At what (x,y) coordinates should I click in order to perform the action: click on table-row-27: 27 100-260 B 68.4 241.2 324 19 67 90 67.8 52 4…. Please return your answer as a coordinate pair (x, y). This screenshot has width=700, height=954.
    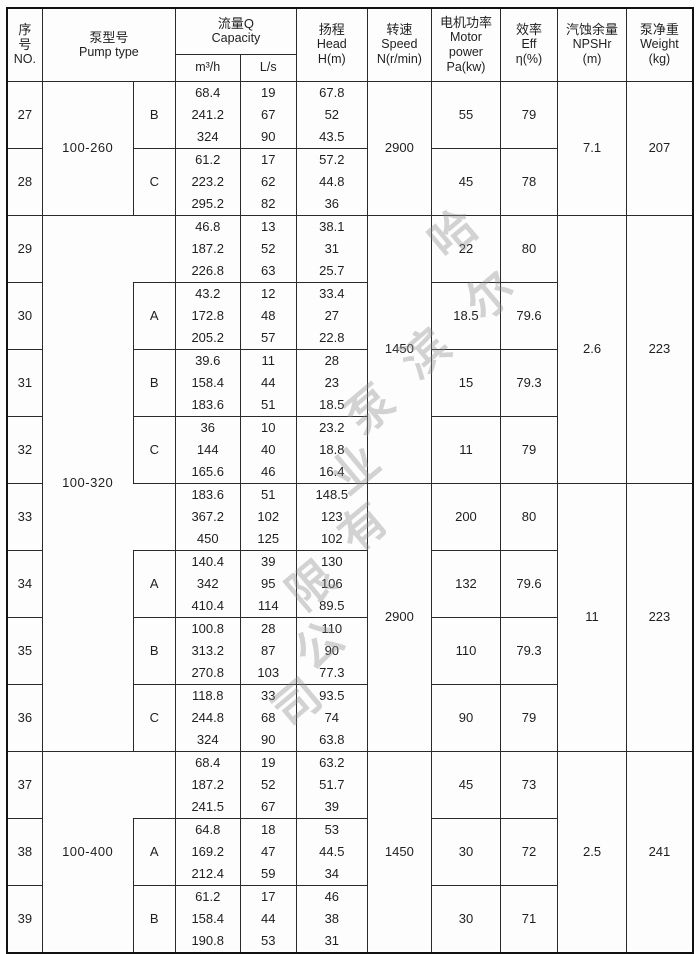
    Looking at the image, I should click on (350, 148).